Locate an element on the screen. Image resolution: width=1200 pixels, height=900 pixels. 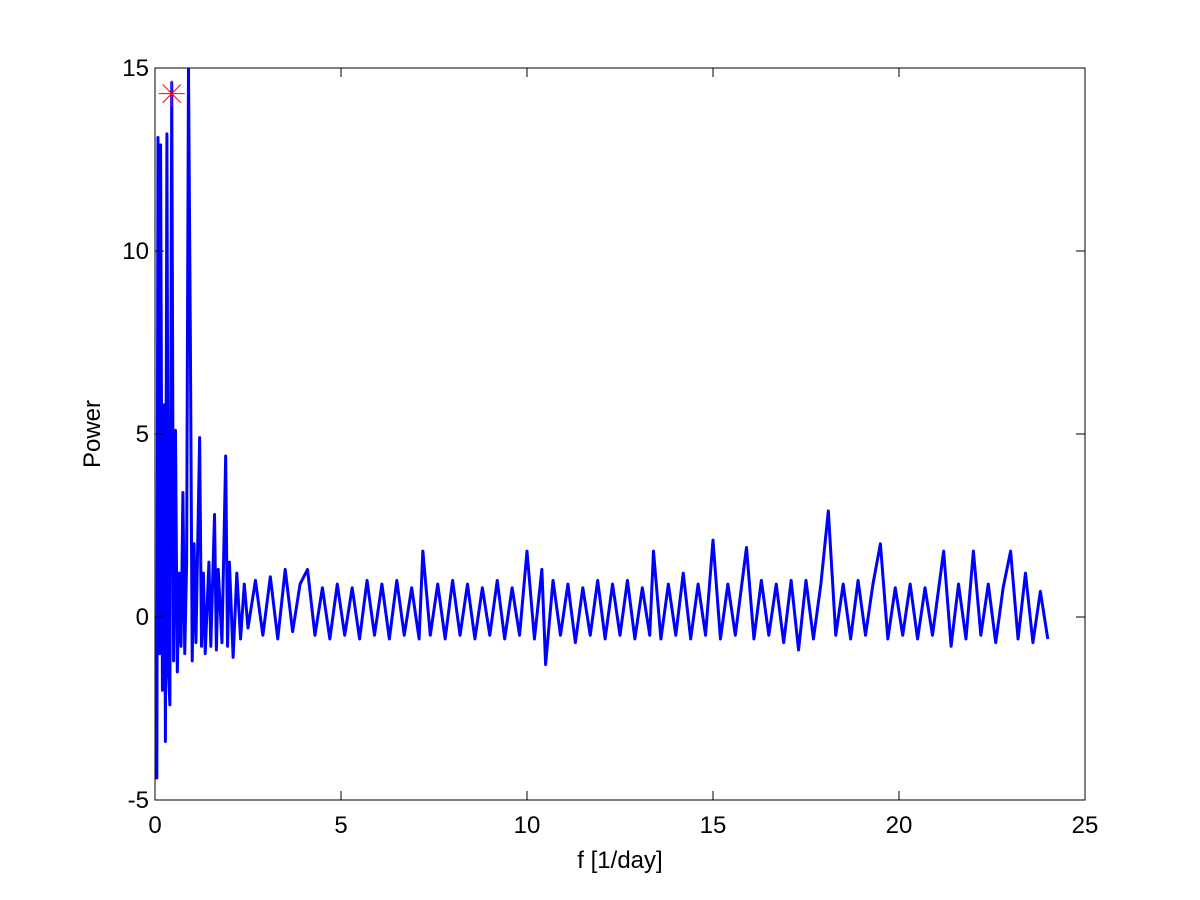
y-tick-label: -5 is located at coordinates (138, 800).